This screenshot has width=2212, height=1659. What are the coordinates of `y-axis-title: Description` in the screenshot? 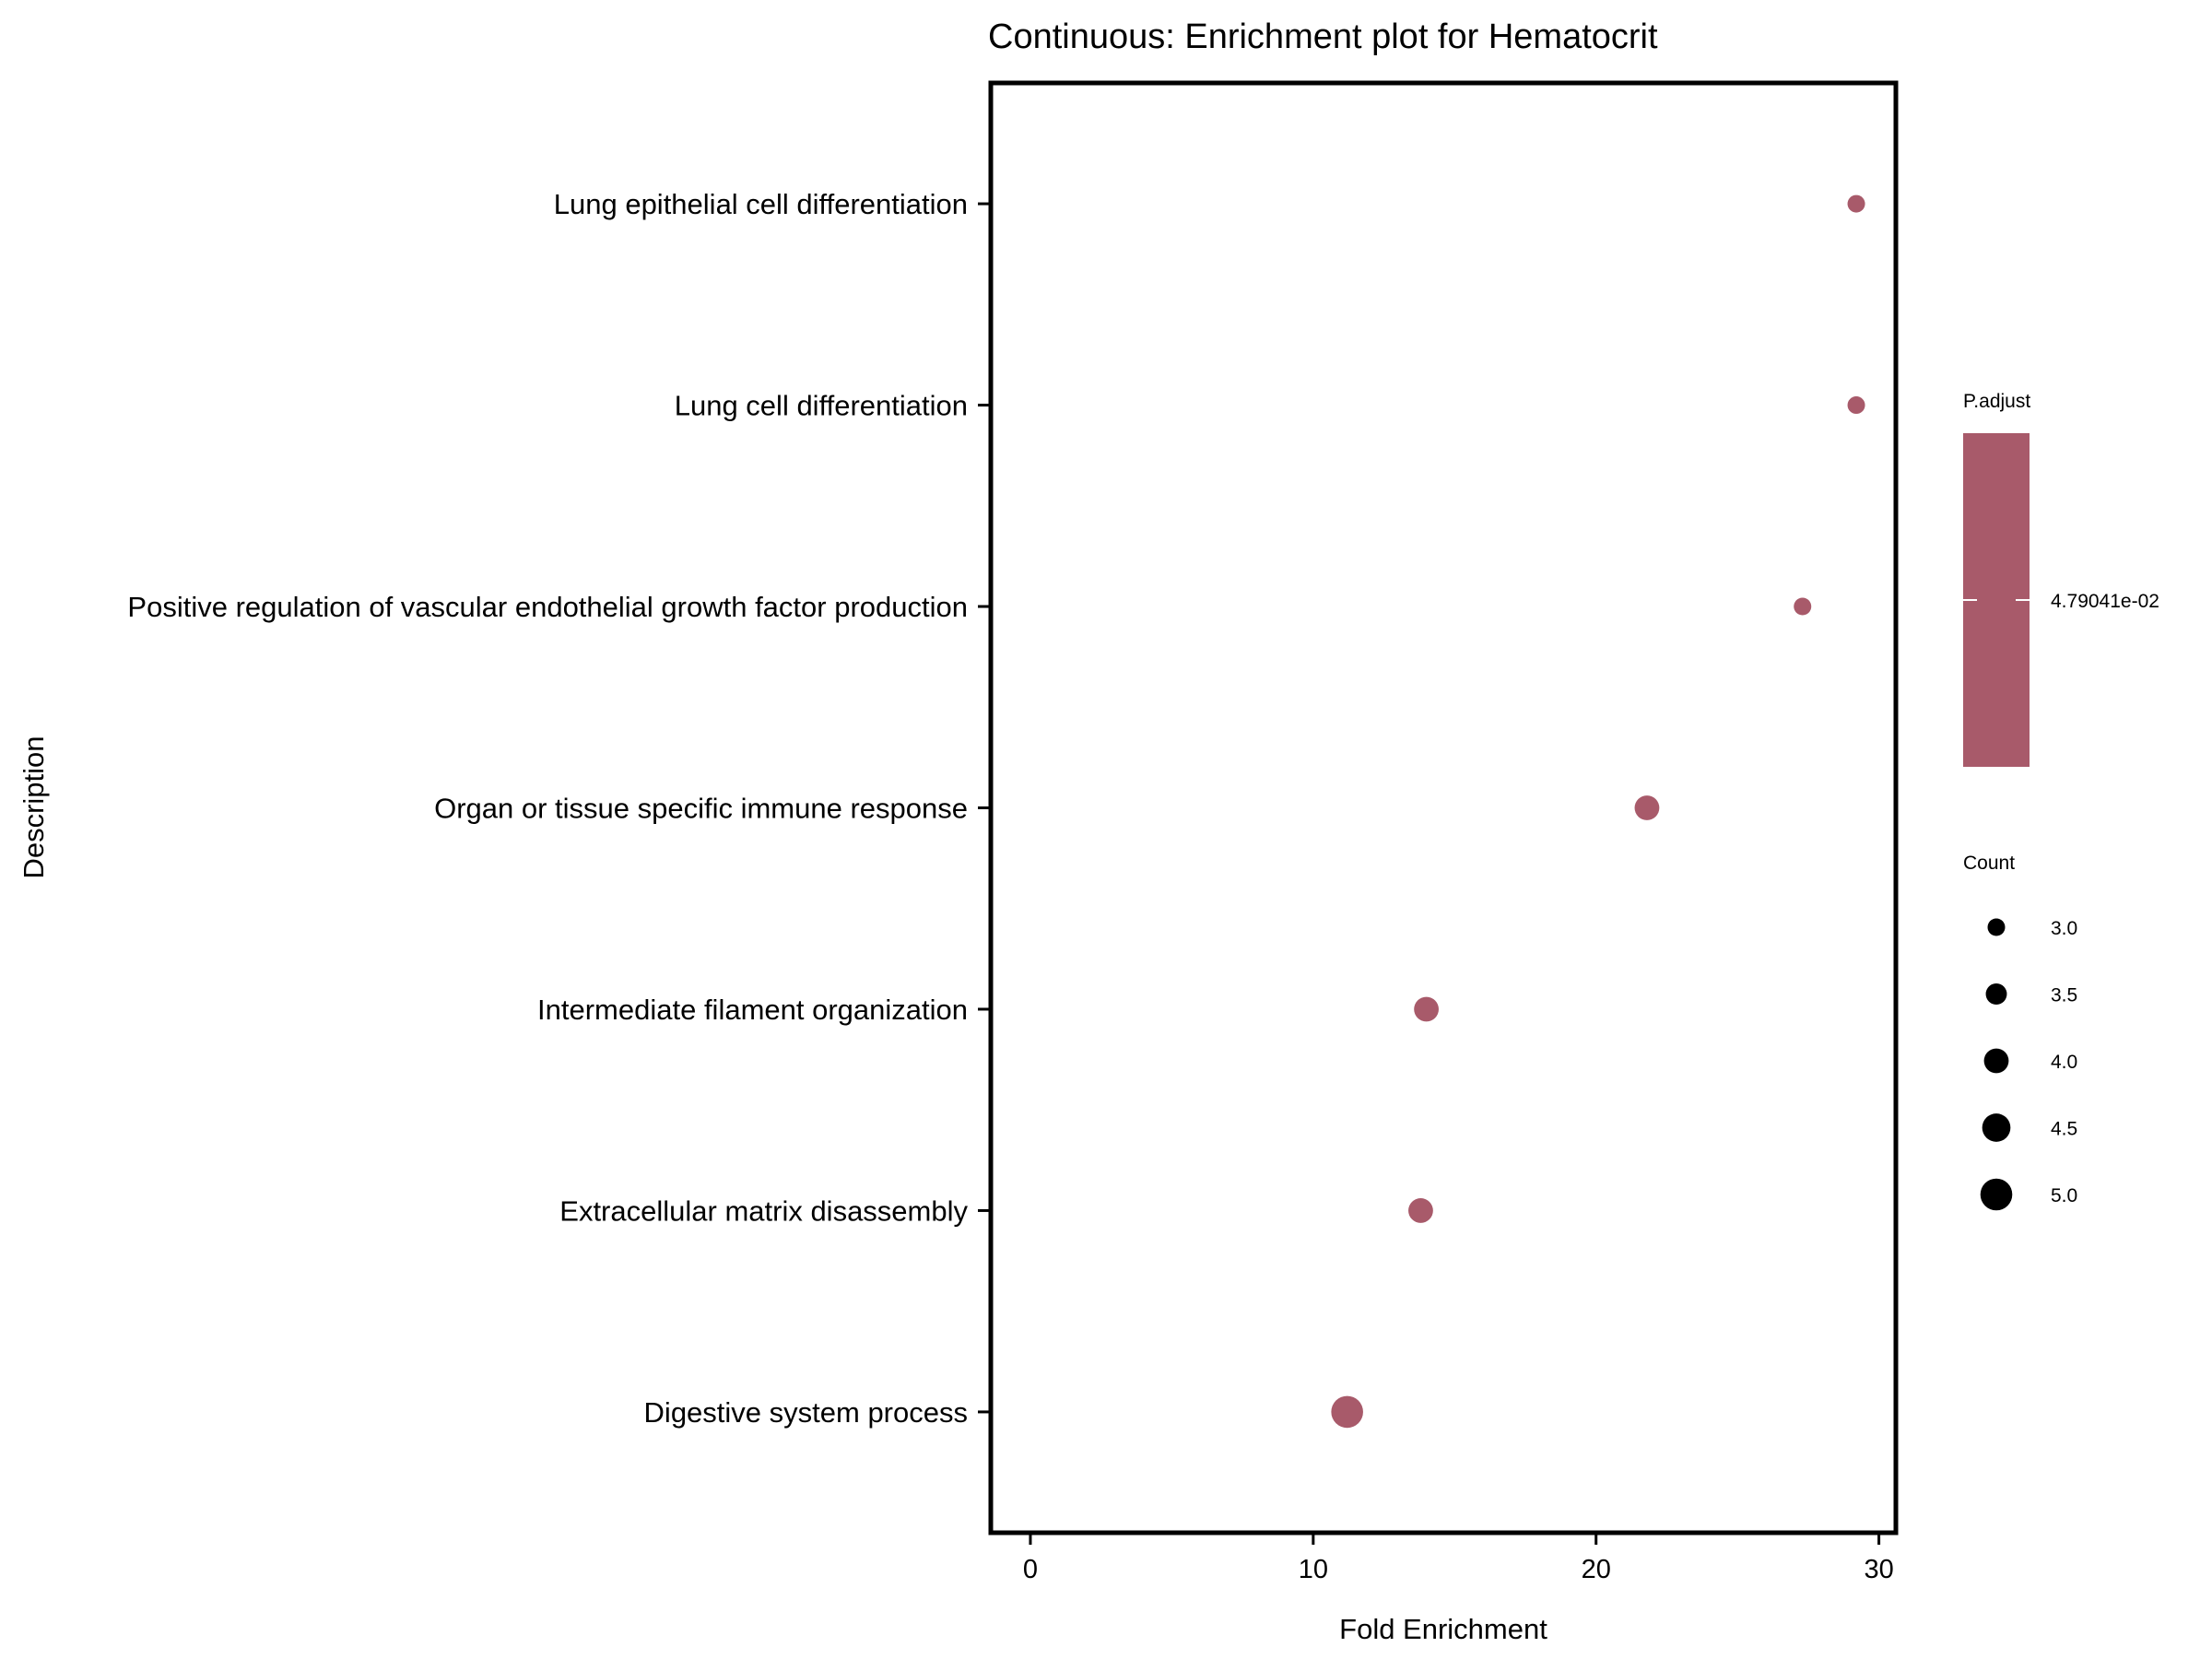 It's located at (34, 806).